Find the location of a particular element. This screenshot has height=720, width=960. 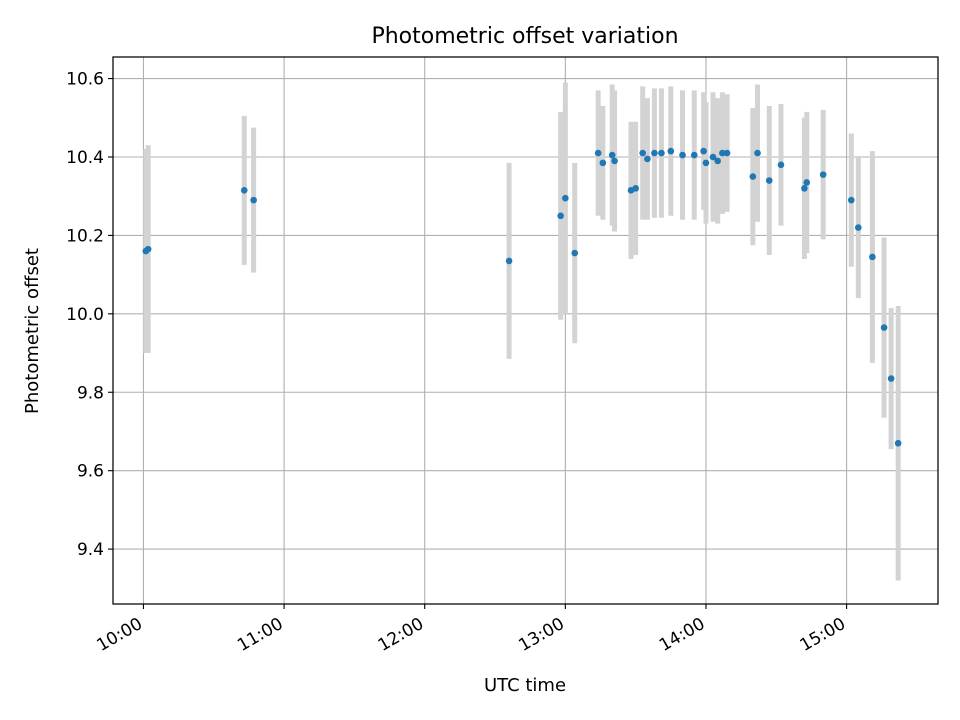

y-tick-label: 10.0 is located at coordinates (85, 315).